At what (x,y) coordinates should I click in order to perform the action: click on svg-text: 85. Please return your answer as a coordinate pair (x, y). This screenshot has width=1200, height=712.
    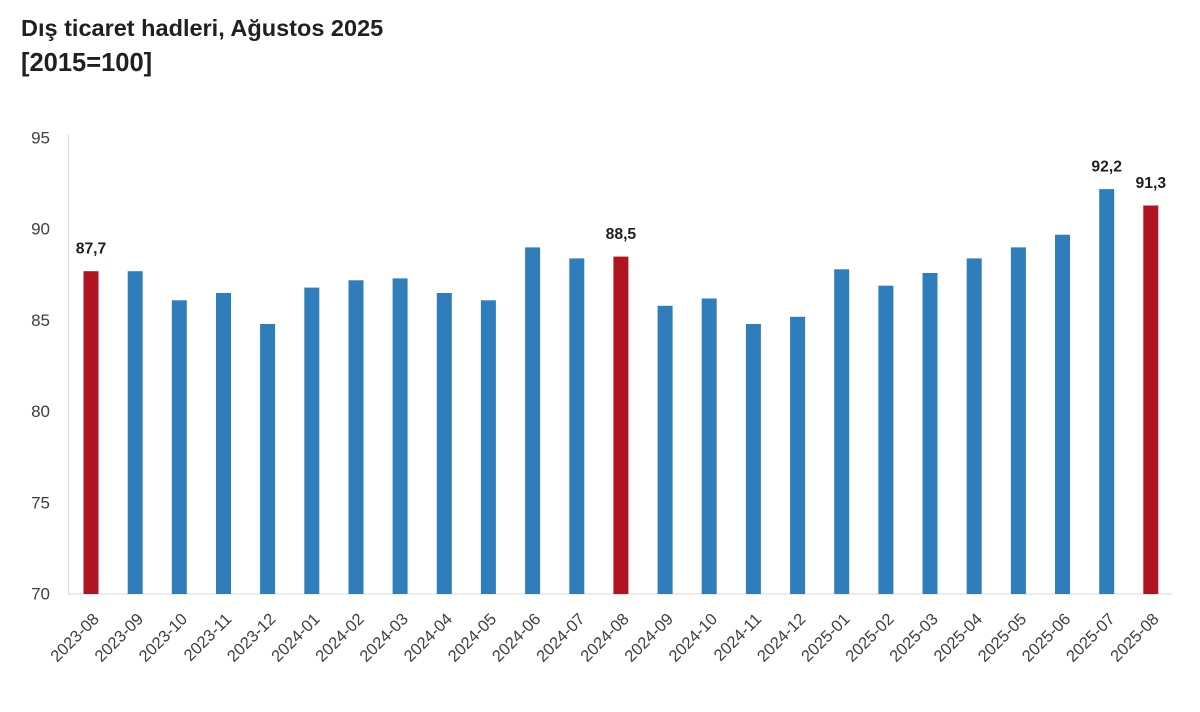
    Looking at the image, I should click on (40, 320).